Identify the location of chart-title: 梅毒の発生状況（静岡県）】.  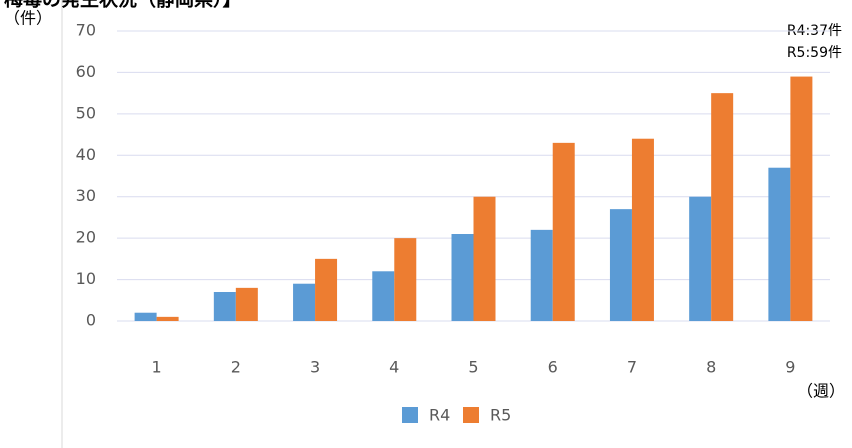
(123, 5).